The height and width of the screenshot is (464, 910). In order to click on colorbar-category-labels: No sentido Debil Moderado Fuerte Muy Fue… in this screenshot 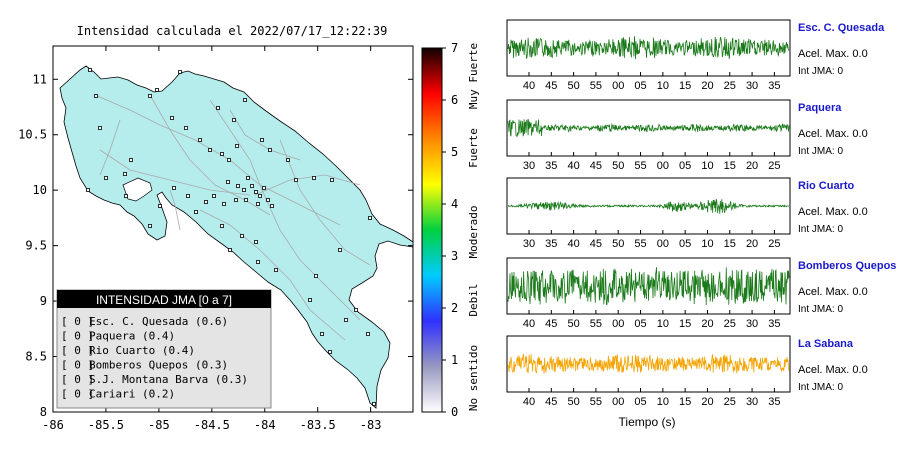, I will do `click(473, 227)`.